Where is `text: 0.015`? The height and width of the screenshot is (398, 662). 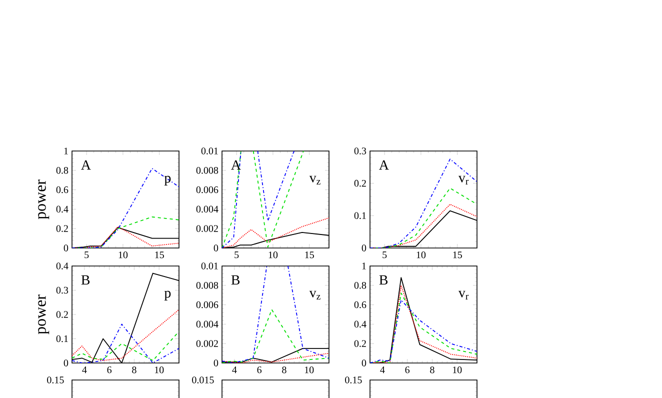 text: 0.015 is located at coordinates (203, 380).